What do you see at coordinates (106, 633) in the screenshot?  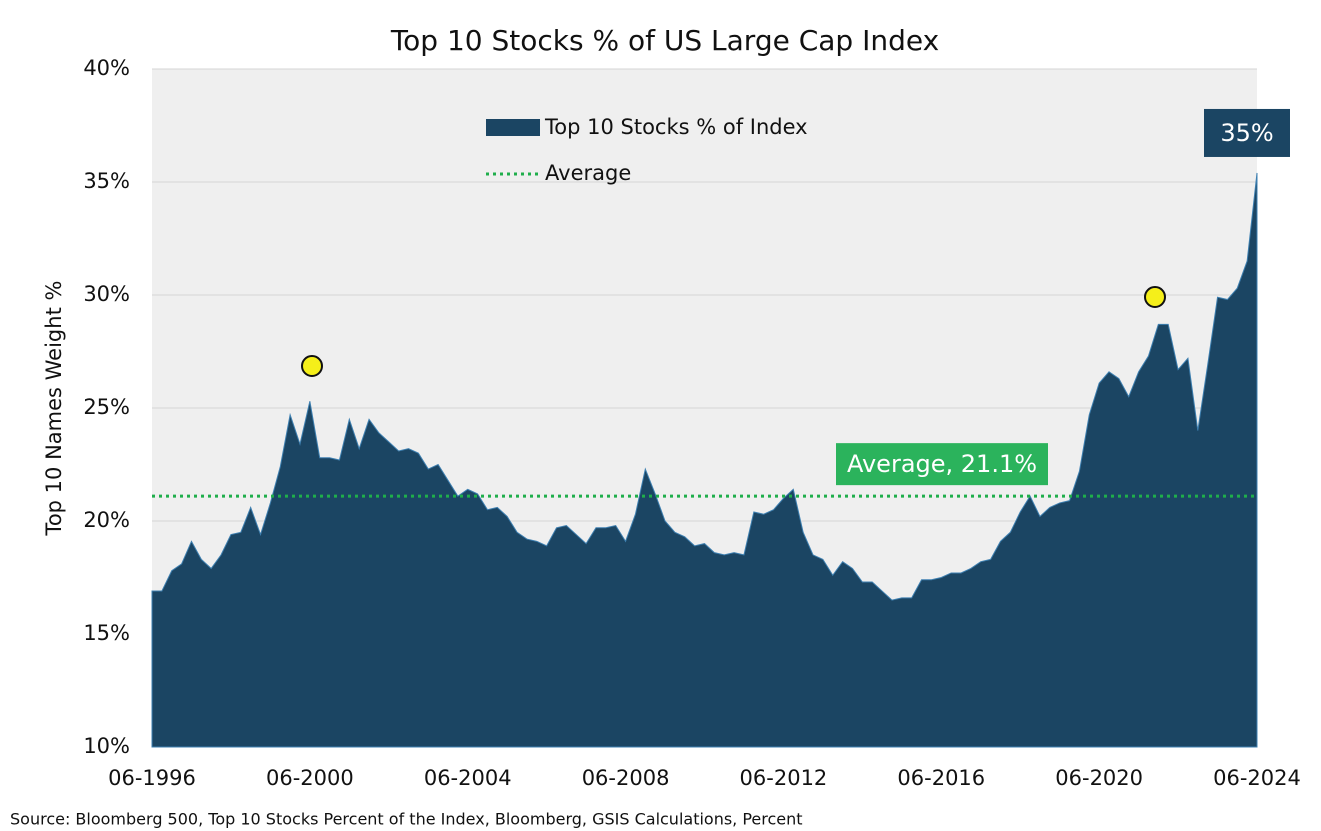 I see `y-tick-label: 15%` at bounding box center [106, 633].